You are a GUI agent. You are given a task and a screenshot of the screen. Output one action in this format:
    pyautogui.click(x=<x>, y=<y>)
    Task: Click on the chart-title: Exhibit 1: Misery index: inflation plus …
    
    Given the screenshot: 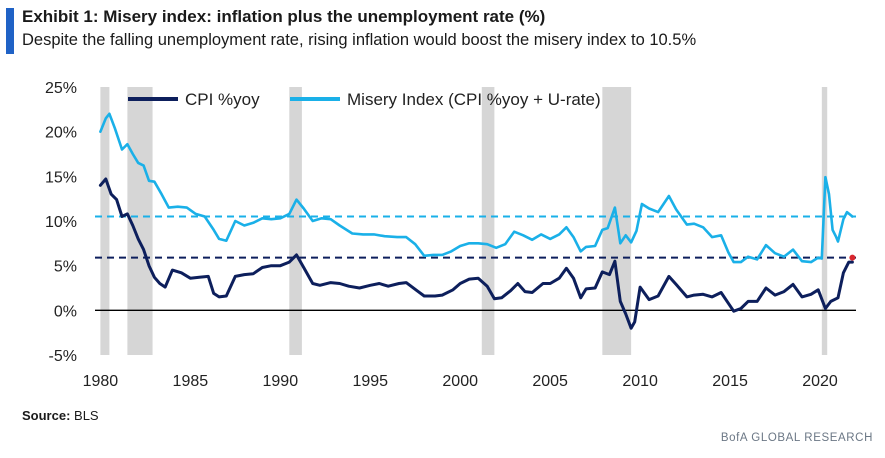 What is the action you would take?
    pyautogui.click(x=284, y=16)
    